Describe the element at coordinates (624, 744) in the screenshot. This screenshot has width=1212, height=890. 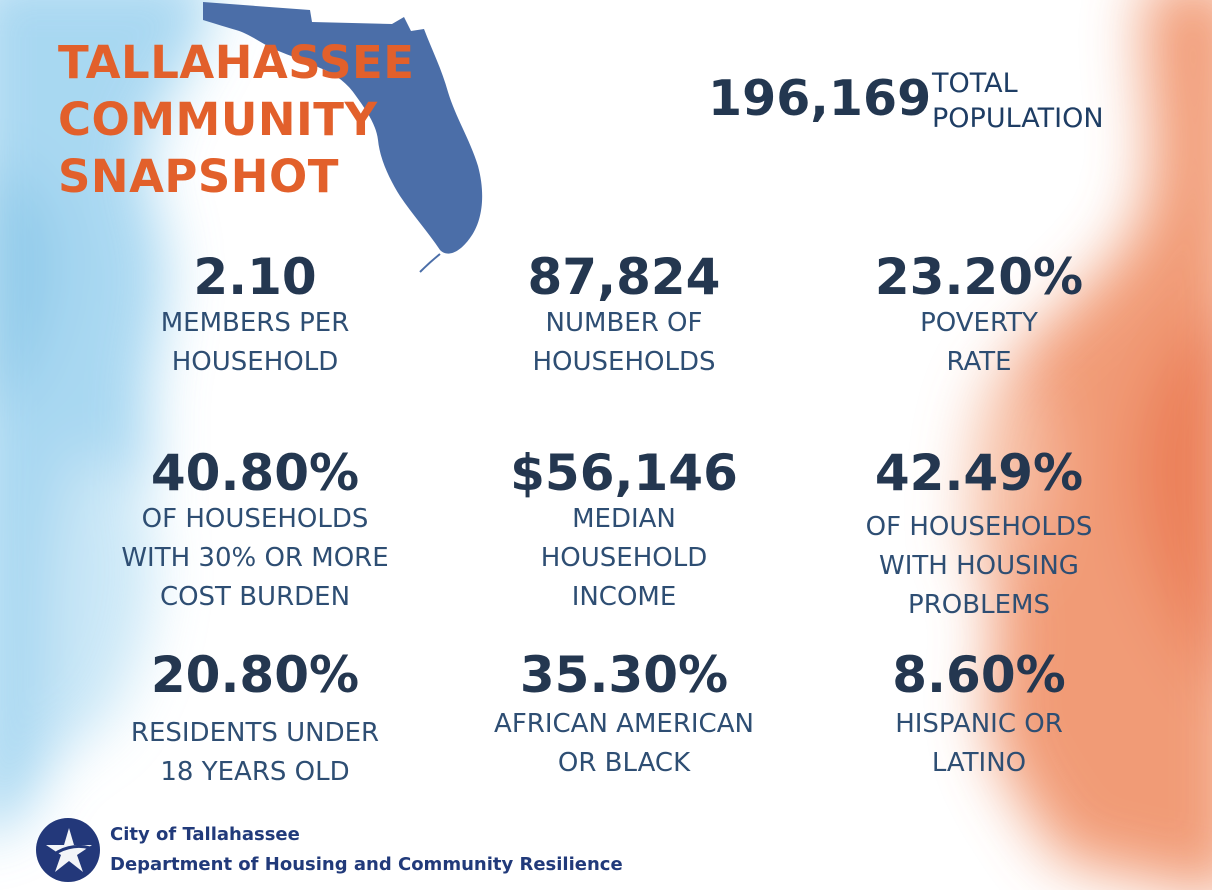
I see `stat-label: AFRICAN AMERICAN OR BLACK` at that location.